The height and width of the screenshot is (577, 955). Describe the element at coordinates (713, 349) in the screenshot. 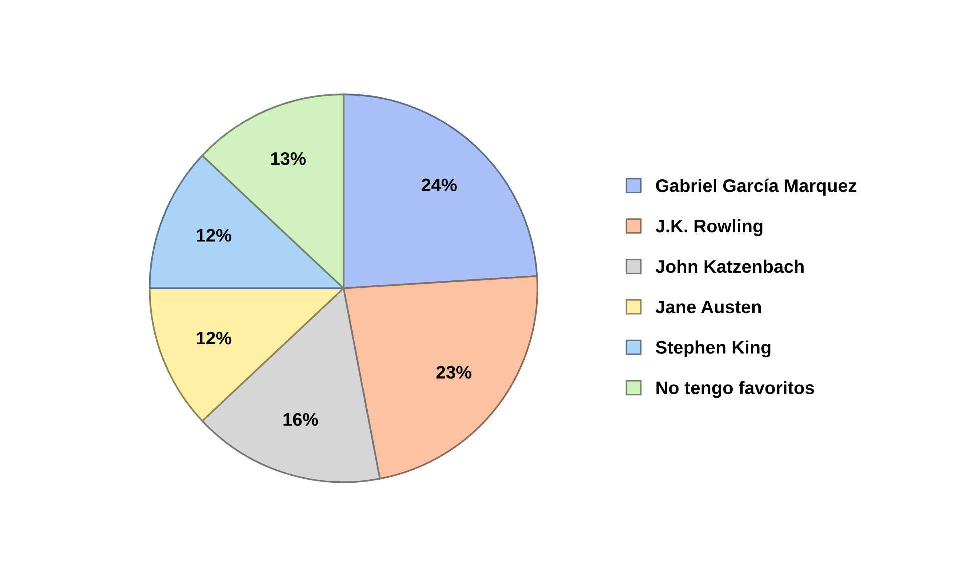

I see `legend-label: Stephen King` at that location.